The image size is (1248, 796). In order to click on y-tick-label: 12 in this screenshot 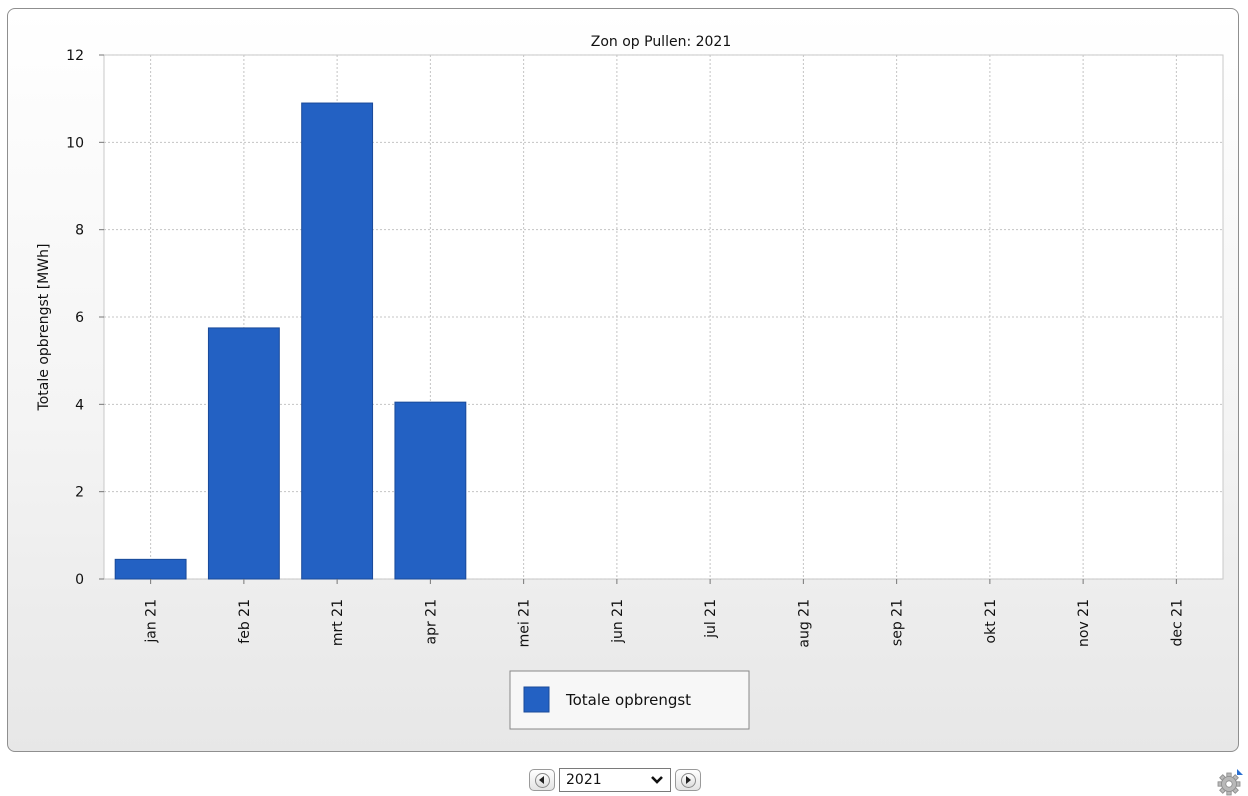, I will do `click(75, 56)`.